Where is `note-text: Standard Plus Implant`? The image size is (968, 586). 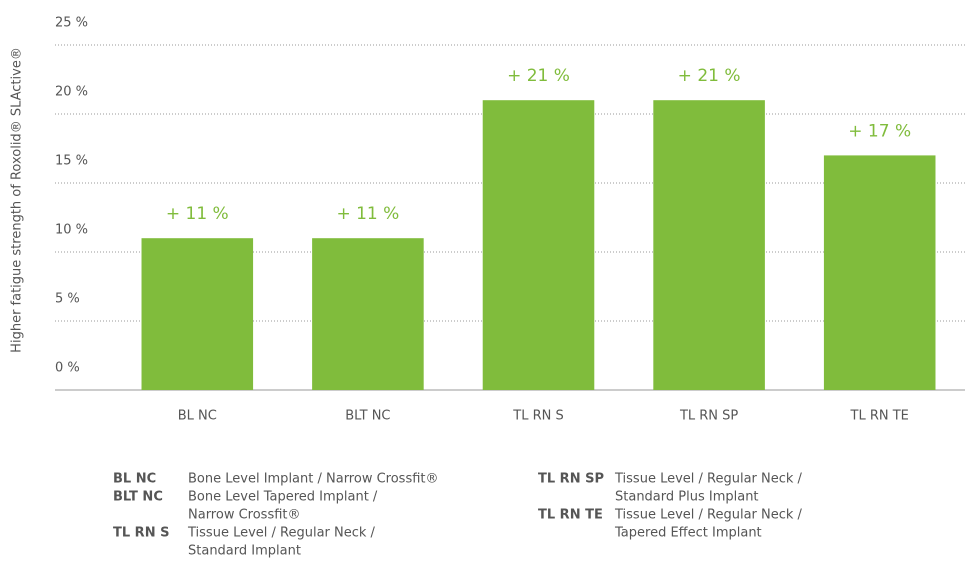 note-text: Standard Plus Implant is located at coordinates (687, 497).